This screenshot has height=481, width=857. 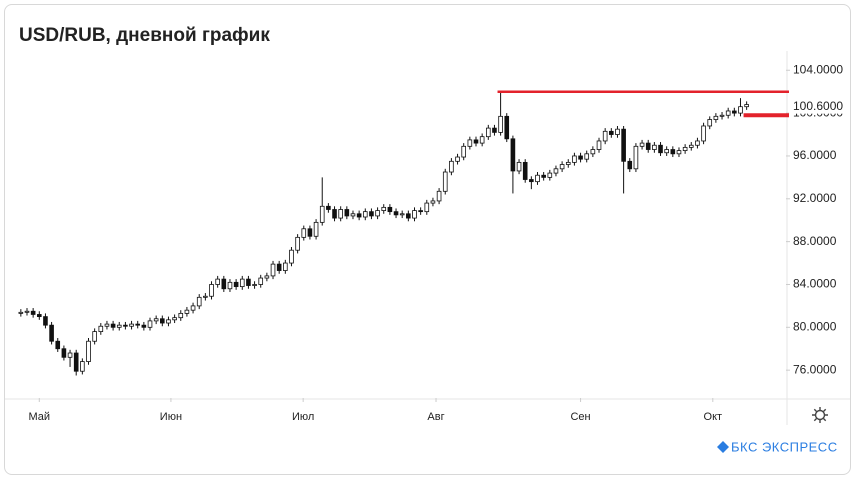 What do you see at coordinates (723, 447) in the screenshot?
I see `brand-logo` at bounding box center [723, 447].